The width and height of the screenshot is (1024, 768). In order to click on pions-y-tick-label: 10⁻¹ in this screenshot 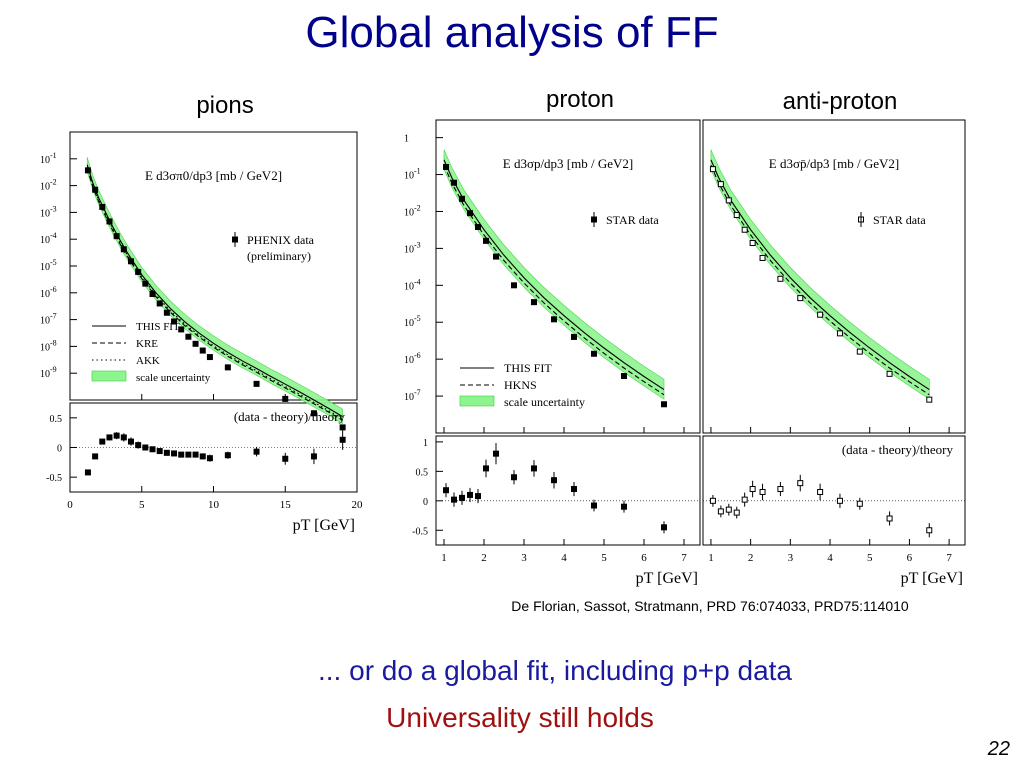, I will do `click(48, 158)`.